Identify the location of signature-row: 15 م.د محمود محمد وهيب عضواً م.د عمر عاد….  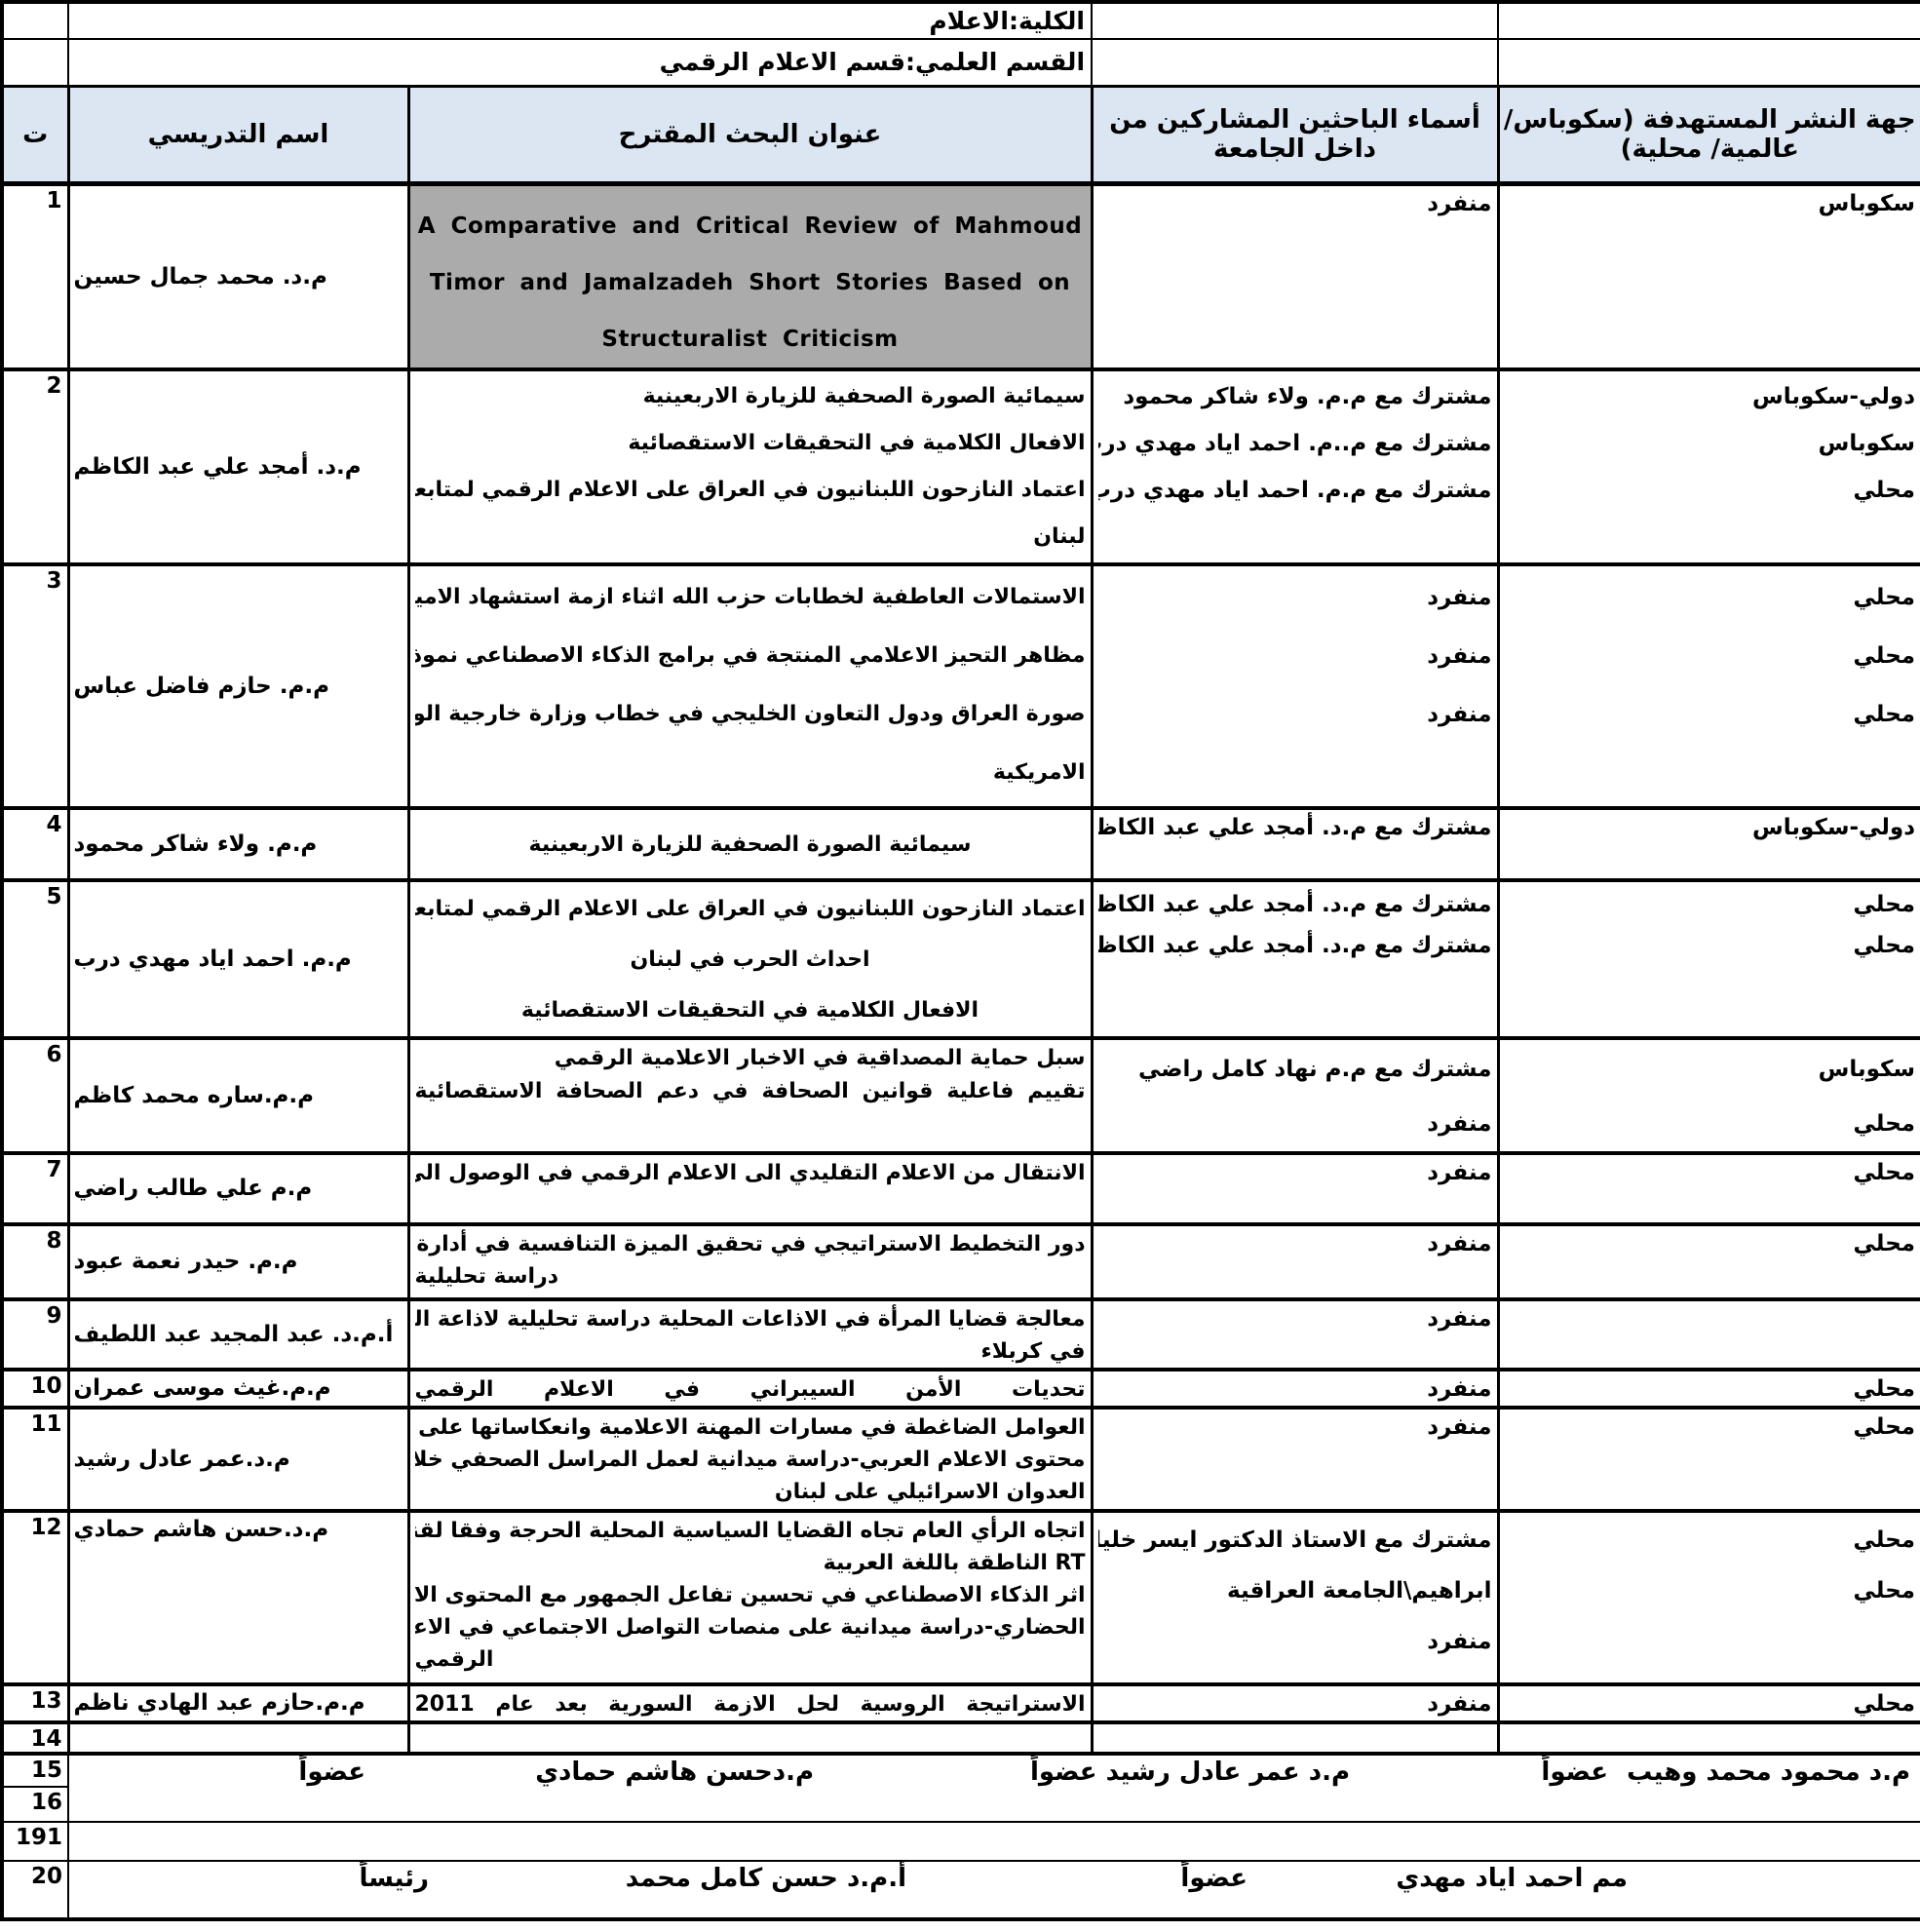
(961, 1787).